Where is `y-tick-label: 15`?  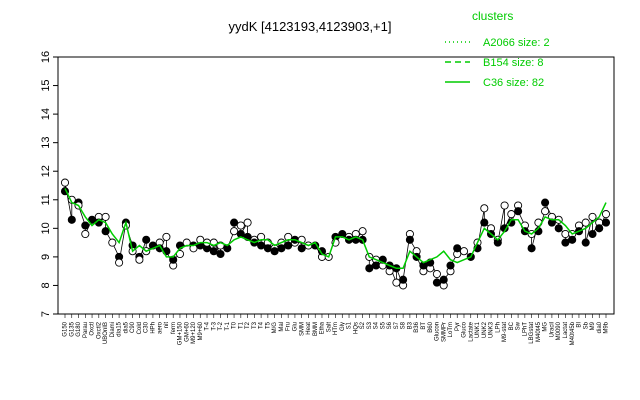 y-tick-label: 15 is located at coordinates (46, 85).